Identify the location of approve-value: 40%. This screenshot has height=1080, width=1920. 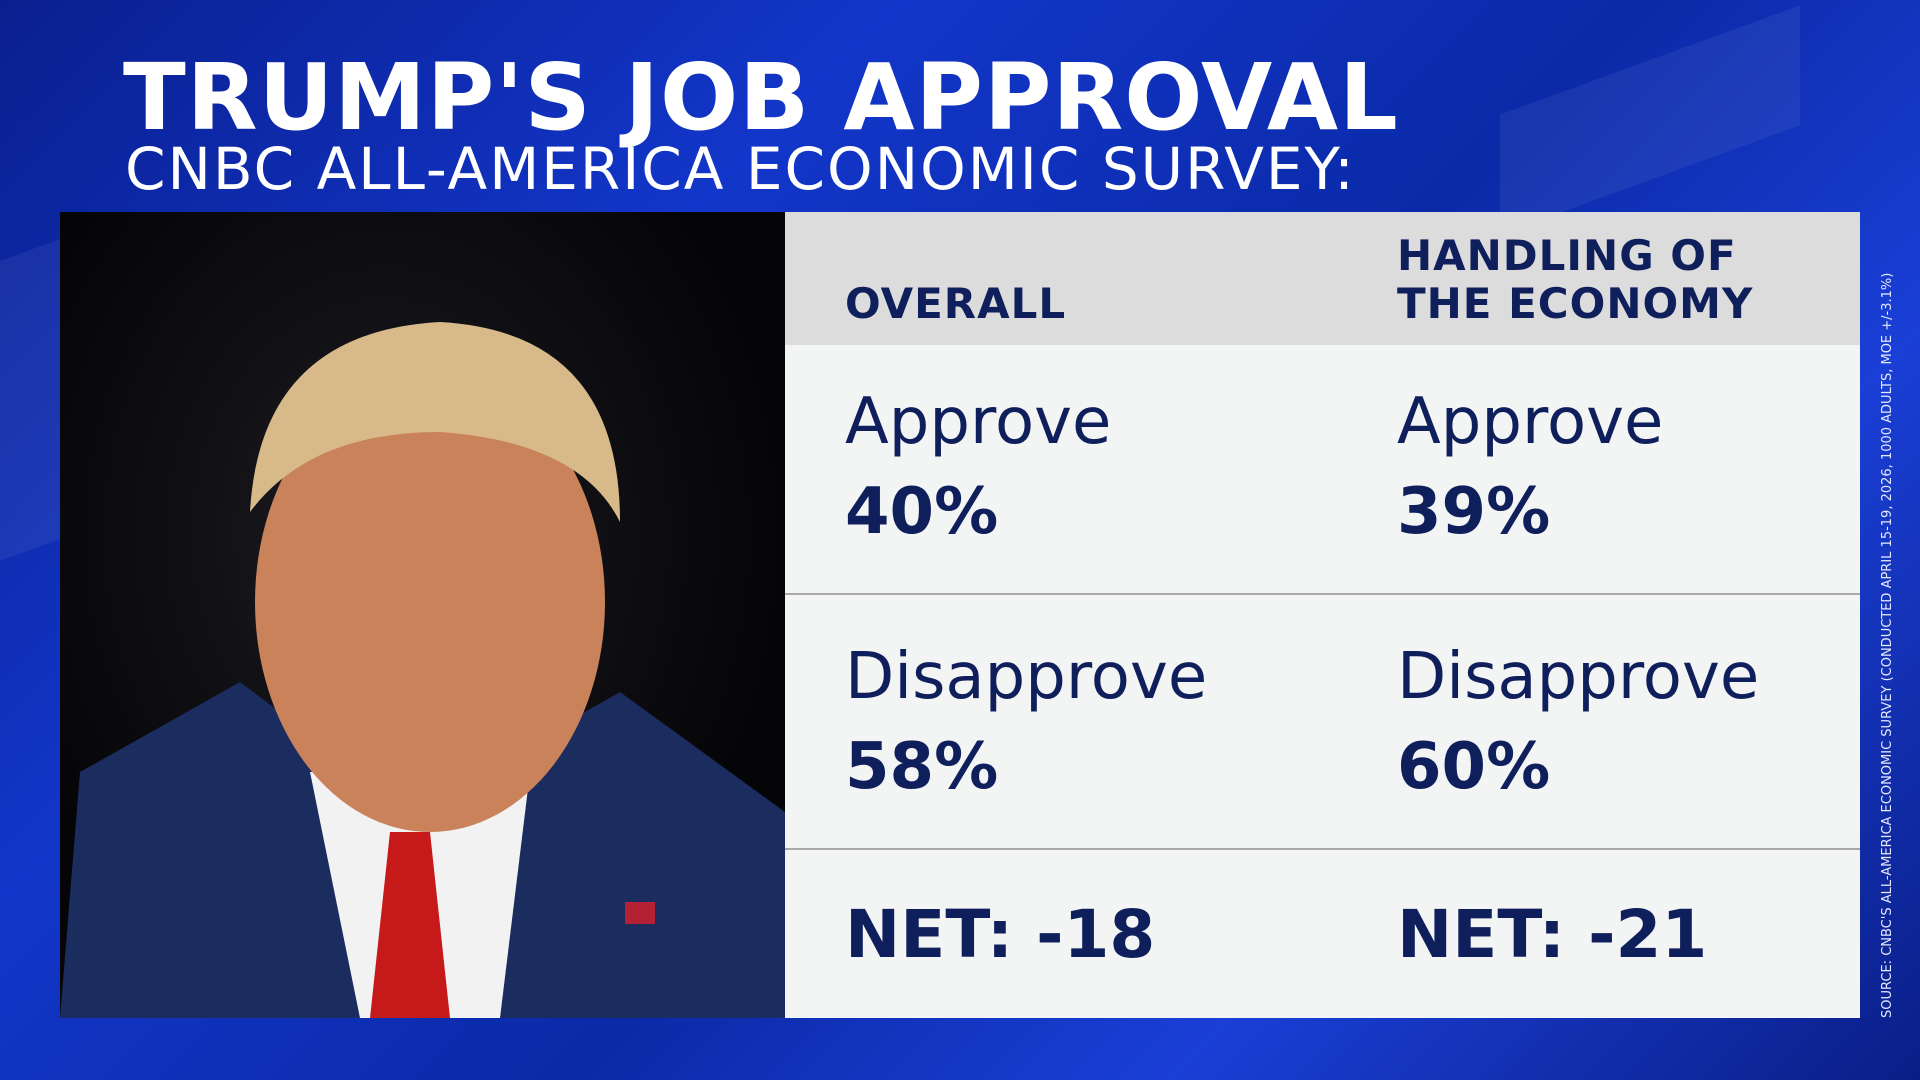
(922, 512).